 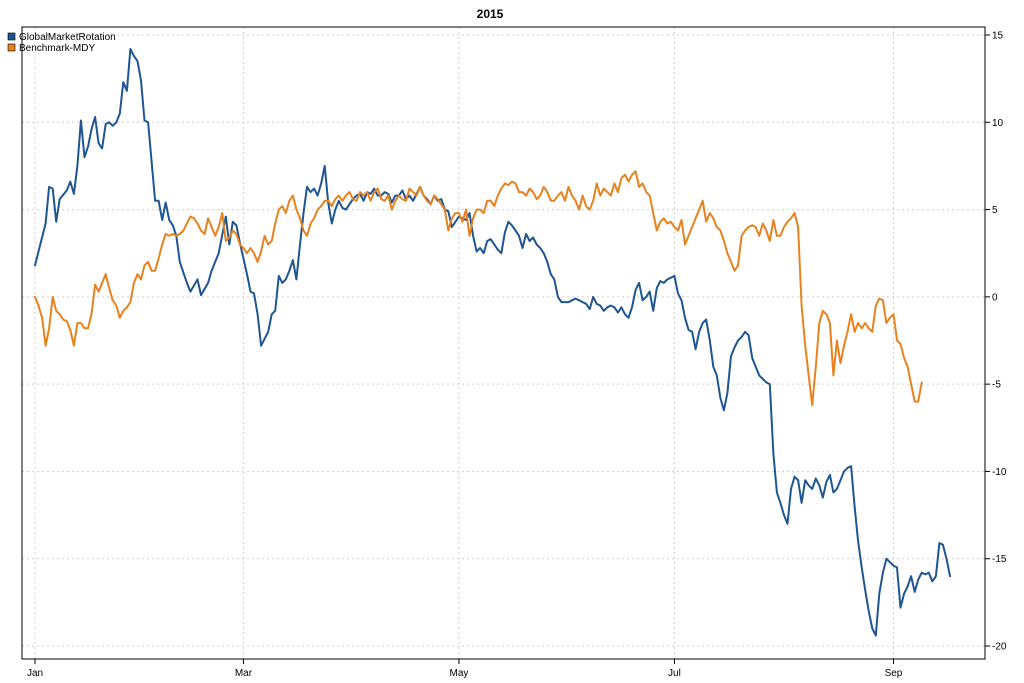 What do you see at coordinates (999, 647) in the screenshot?
I see `y-tick-label: -20` at bounding box center [999, 647].